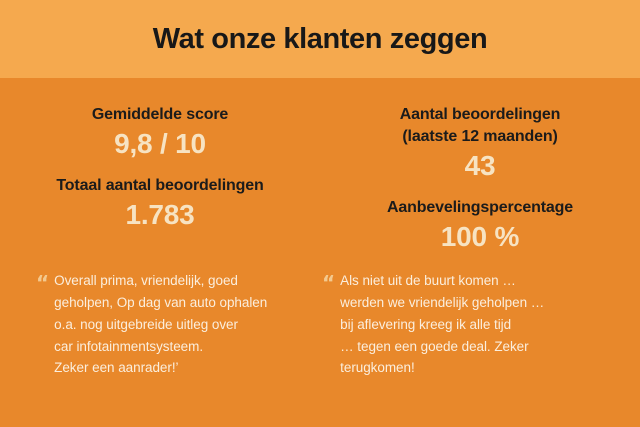  What do you see at coordinates (377, 368) in the screenshot?
I see `quote-line: terugkomen!` at bounding box center [377, 368].